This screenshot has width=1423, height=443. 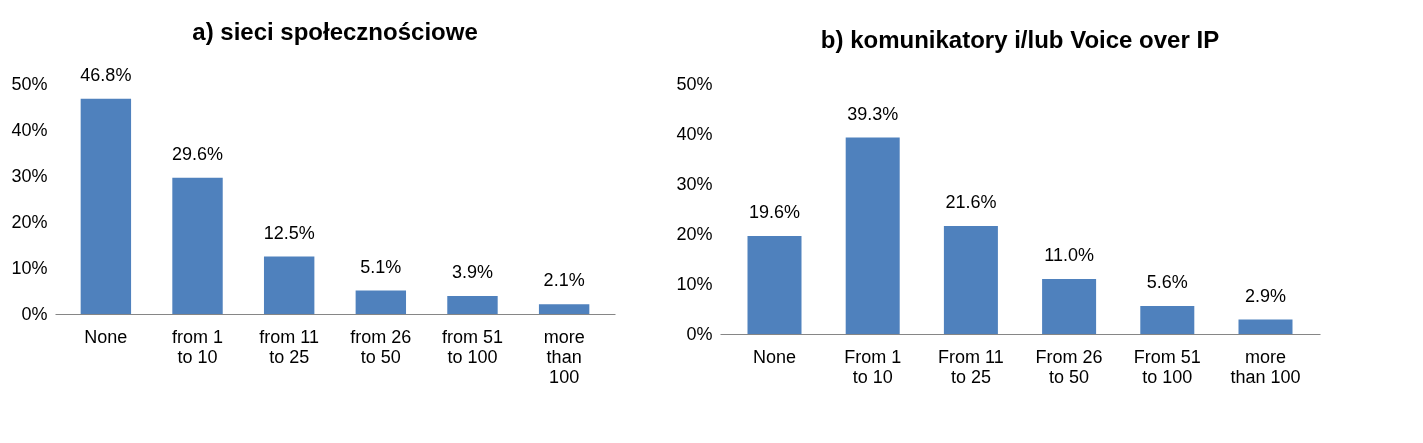 I want to click on data-label: 19.6%, so click(x=774, y=212).